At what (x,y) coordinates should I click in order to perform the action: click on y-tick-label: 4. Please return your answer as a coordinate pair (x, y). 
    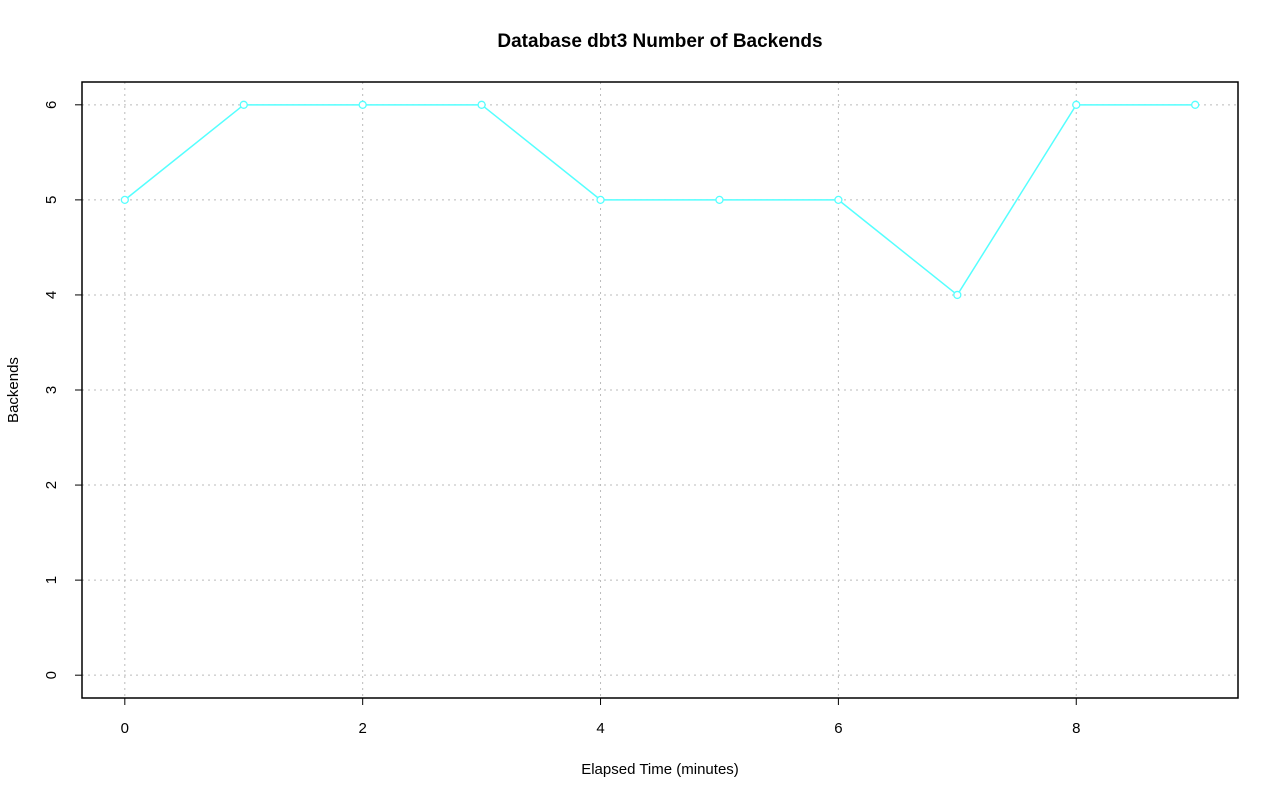
    Looking at the image, I should click on (51, 295).